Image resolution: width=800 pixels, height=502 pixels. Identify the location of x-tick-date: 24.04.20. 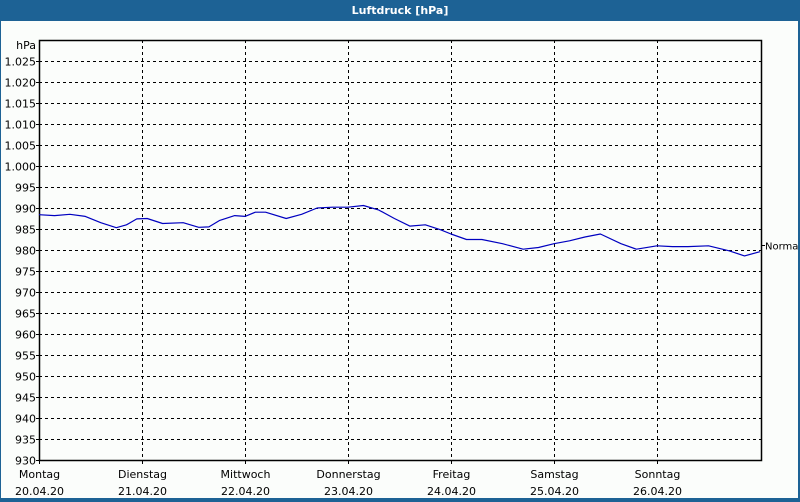
(451, 491).